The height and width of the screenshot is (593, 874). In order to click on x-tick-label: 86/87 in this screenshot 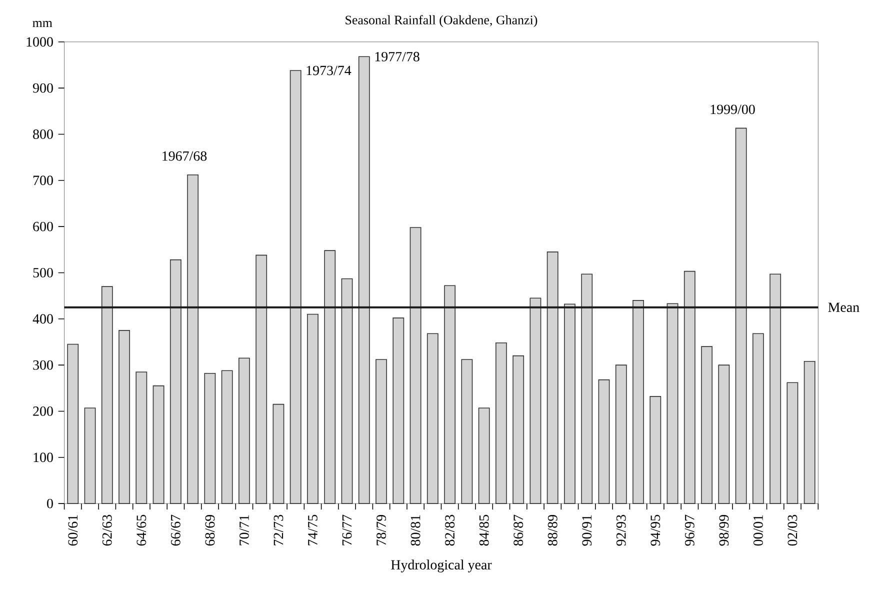, I will do `click(519, 530)`.